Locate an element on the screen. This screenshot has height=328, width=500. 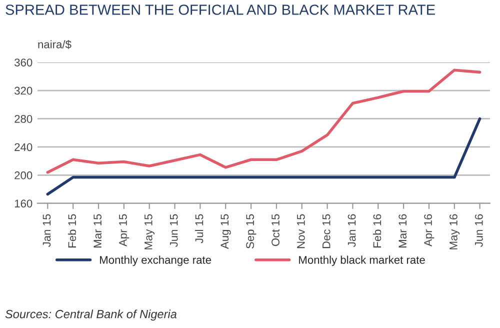
x-tick-label: Jun 15 is located at coordinates (174, 230).